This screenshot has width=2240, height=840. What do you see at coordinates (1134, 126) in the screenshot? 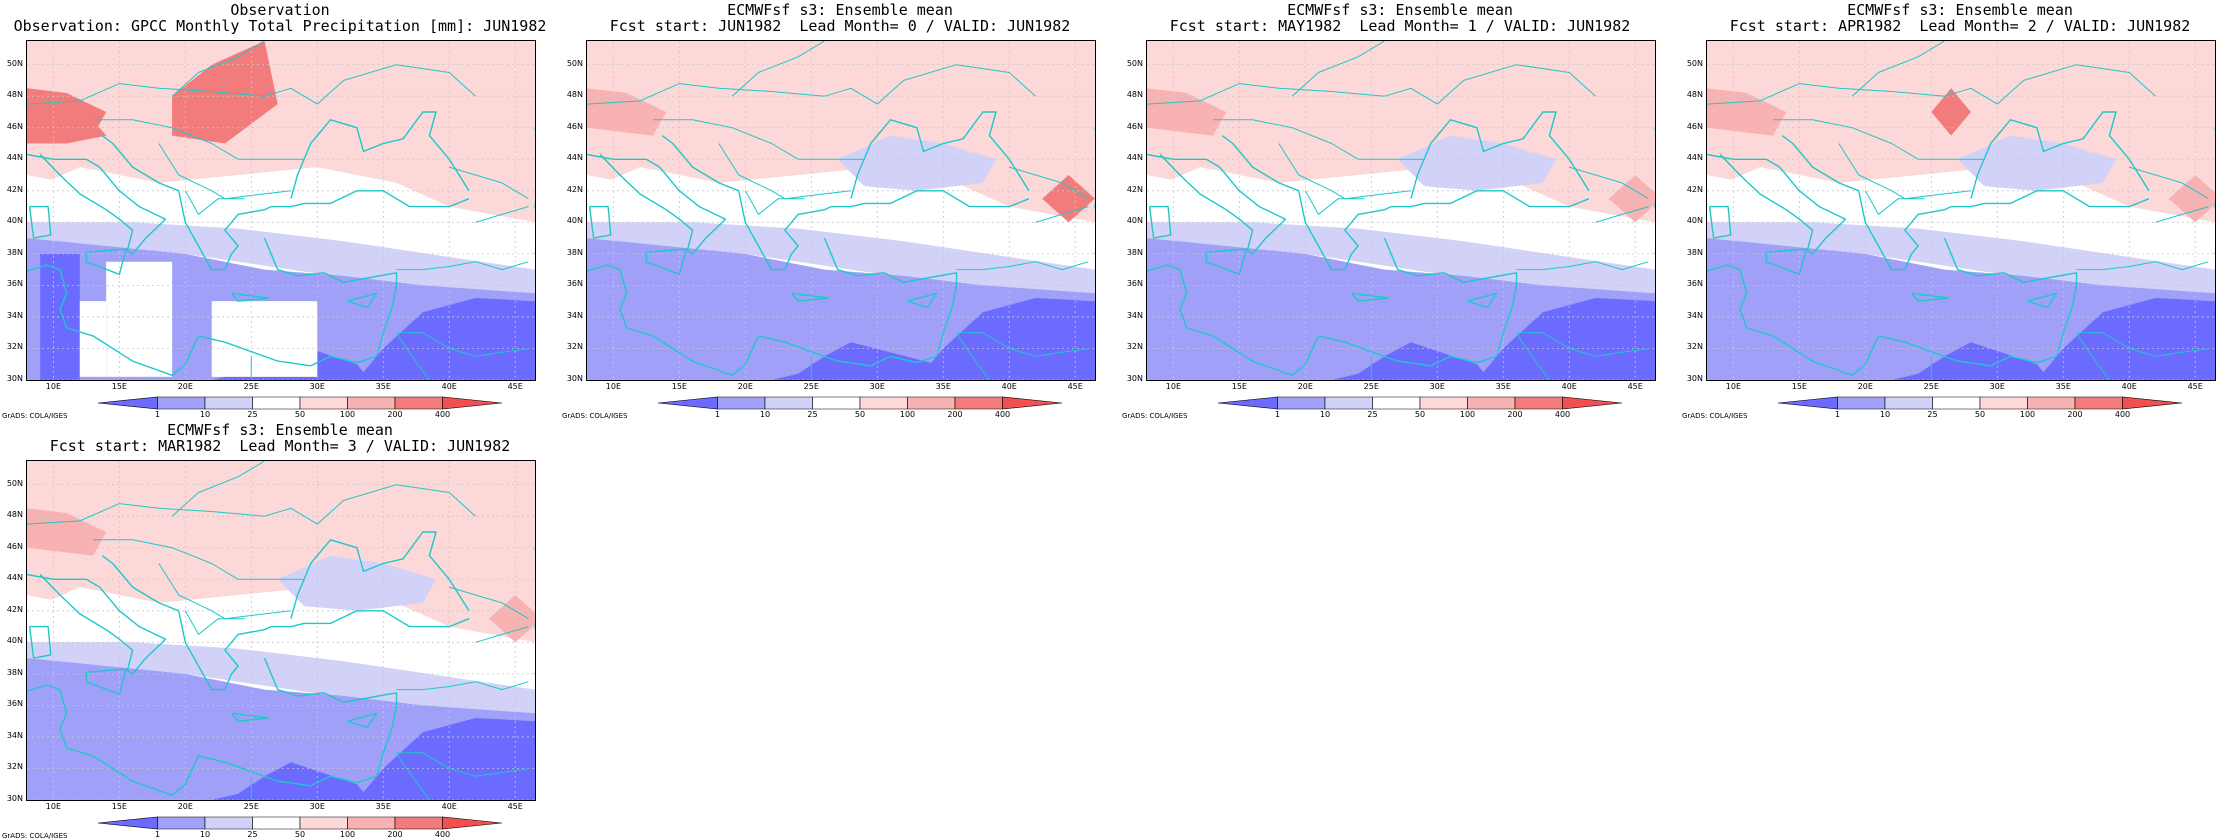
I see `lat-tick-label: 46N` at bounding box center [1134, 126].